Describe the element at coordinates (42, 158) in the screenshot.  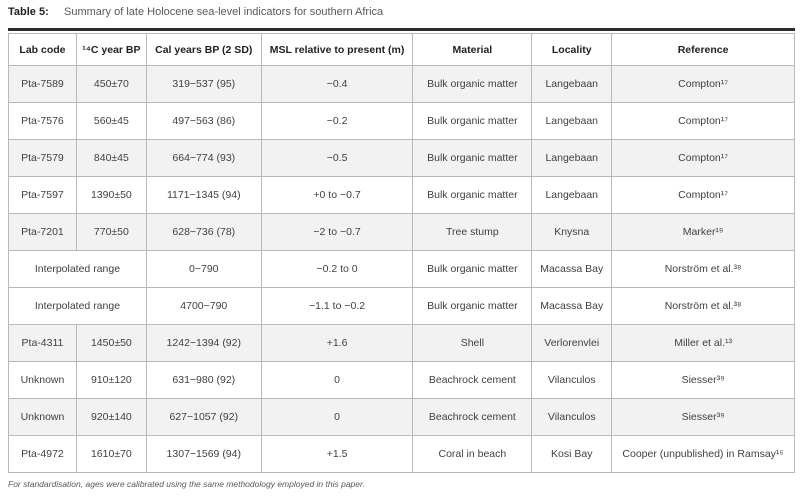
I see `table-cell: Pta-7579` at that location.